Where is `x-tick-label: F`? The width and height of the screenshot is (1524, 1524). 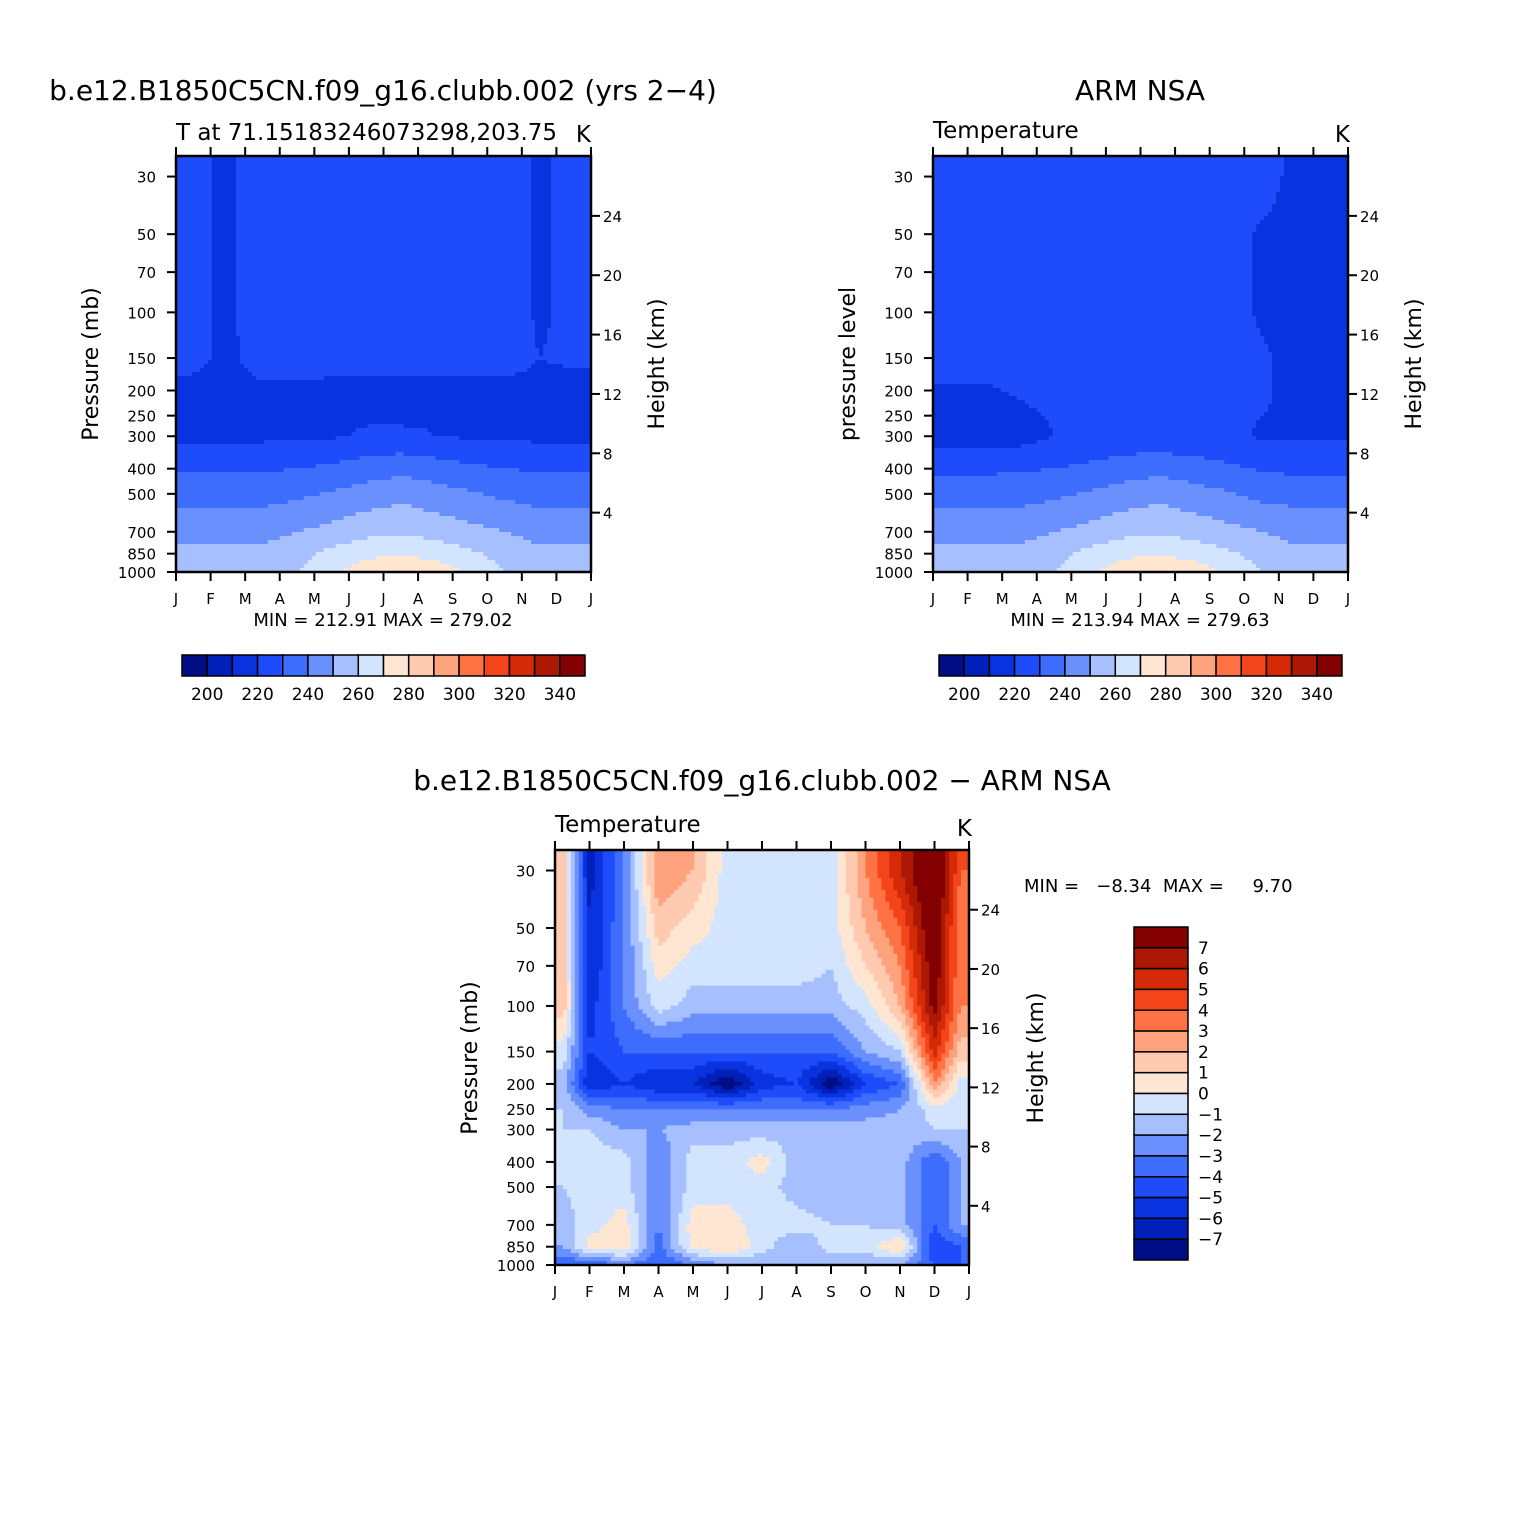
x-tick-label: F is located at coordinates (967, 599).